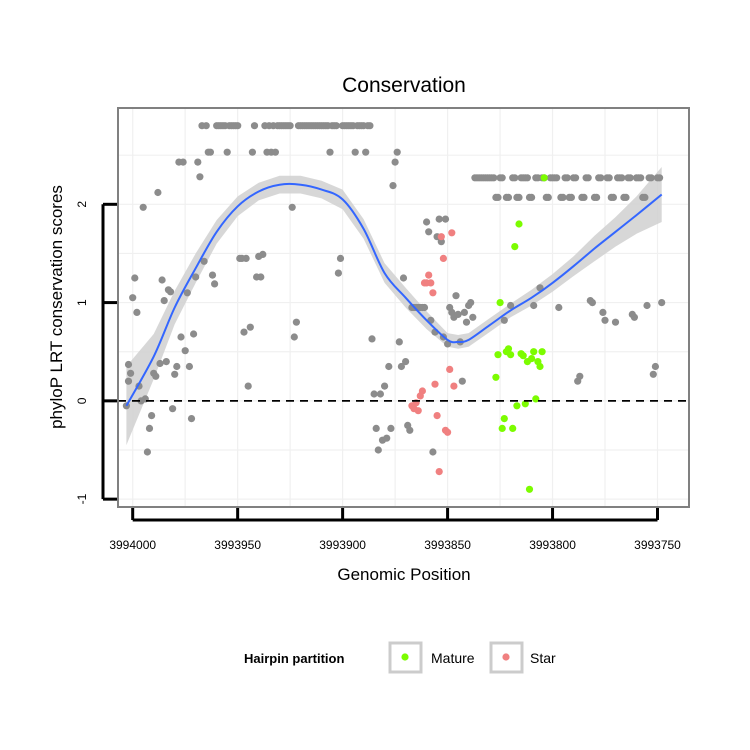  Describe the element at coordinates (96, 352) in the screenshot. I see `y-axis: -1 0 1 2` at that location.